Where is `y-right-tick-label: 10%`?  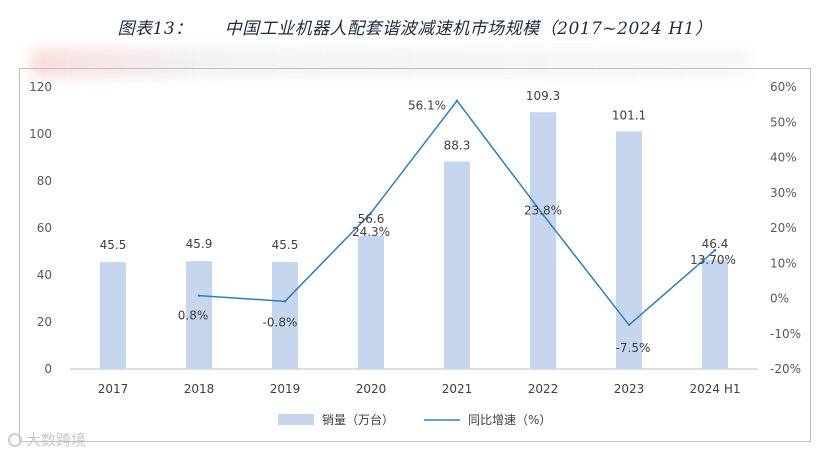 y-right-tick-label: 10% is located at coordinates (783, 263).